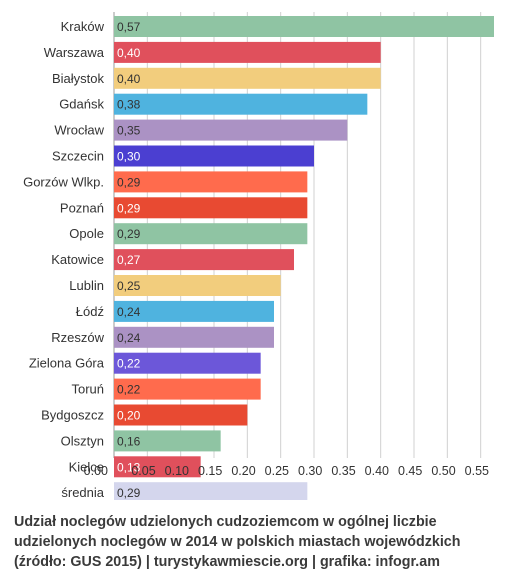 This screenshot has height=587, width=512. What do you see at coordinates (67, 363) in the screenshot?
I see `category-label: Zielona Góra` at bounding box center [67, 363].